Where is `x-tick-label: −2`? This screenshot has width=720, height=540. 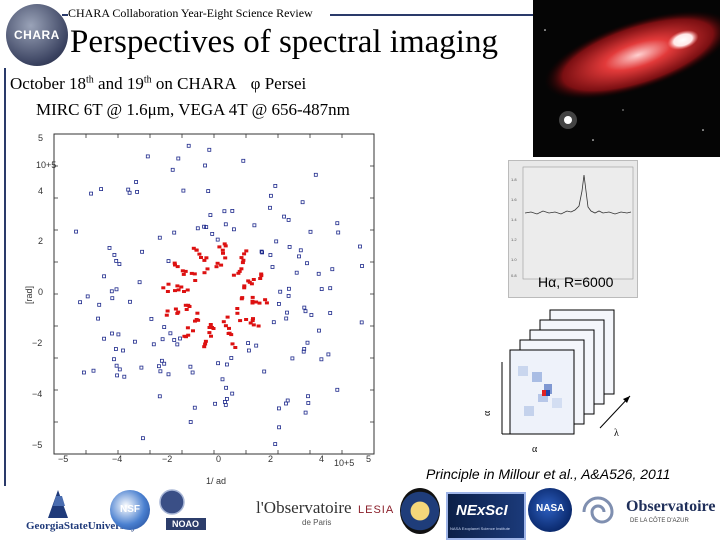 x-tick-label: −2 is located at coordinates (167, 459).